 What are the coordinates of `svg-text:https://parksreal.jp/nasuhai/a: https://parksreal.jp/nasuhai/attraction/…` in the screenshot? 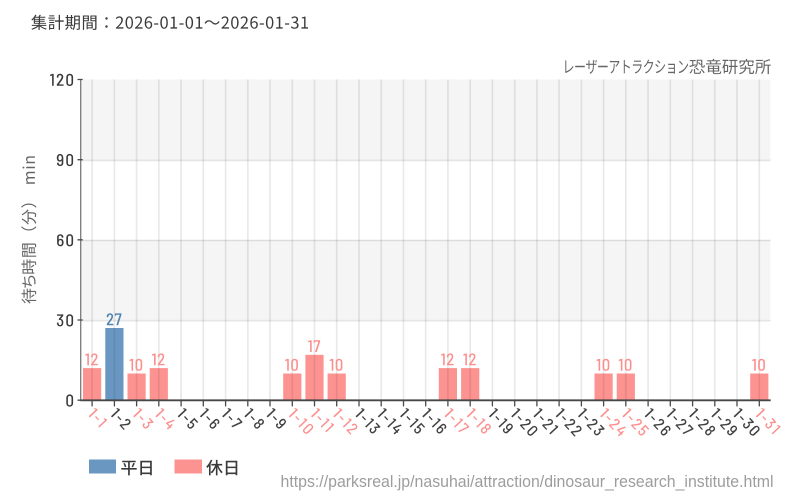 It's located at (527, 481).